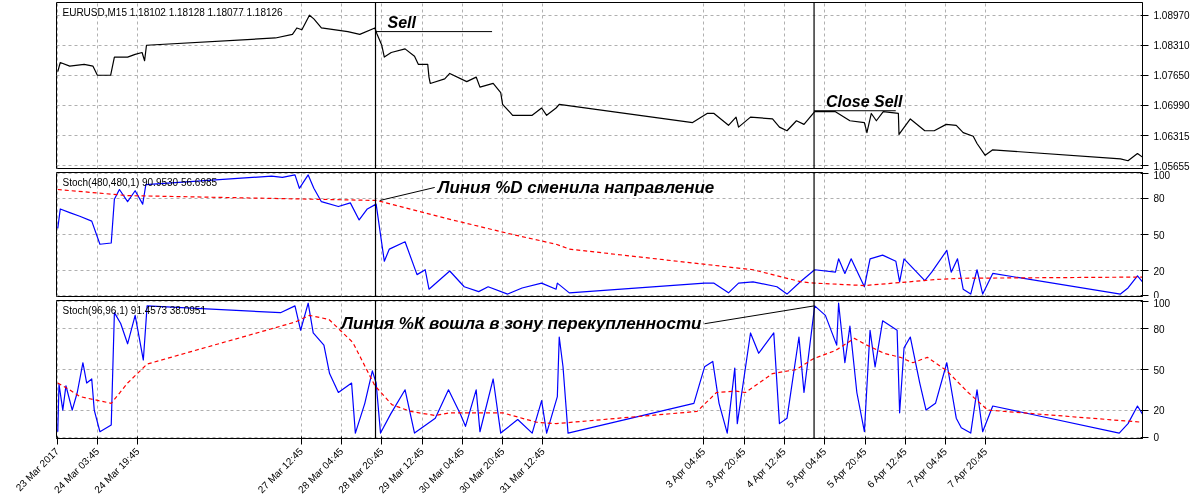  What do you see at coordinates (1156, 438) in the screenshot?
I see `y-tick-label: 0` at bounding box center [1156, 438].